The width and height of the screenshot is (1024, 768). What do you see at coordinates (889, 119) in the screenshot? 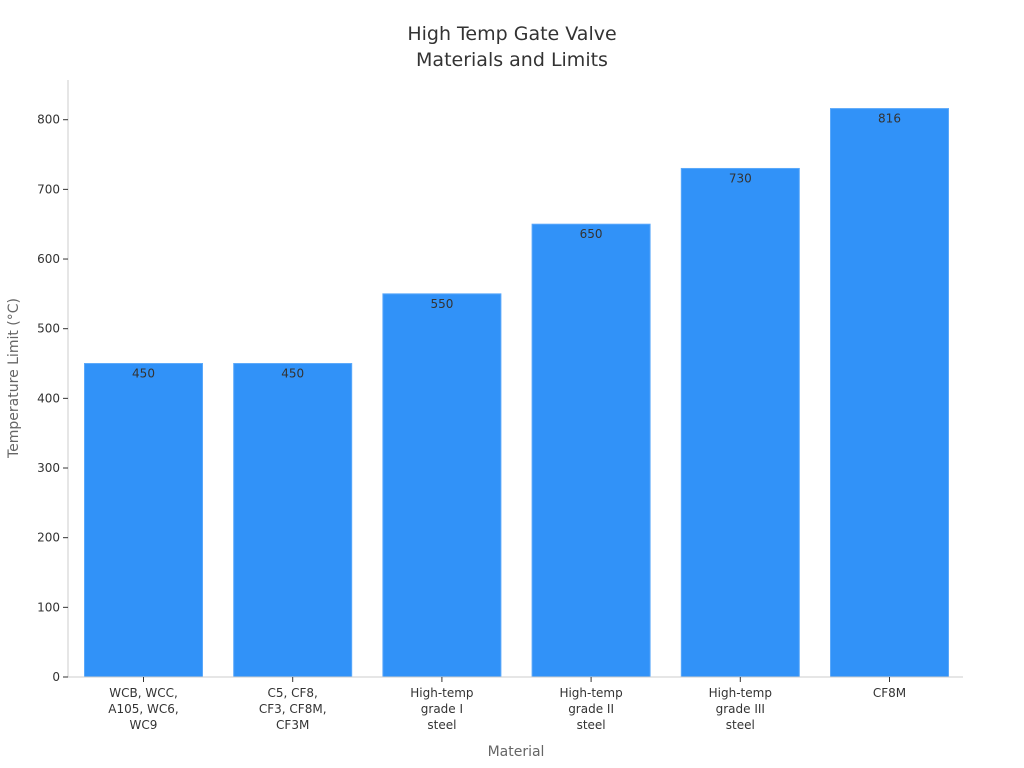
I see `bar-value-label: 816` at bounding box center [889, 119].